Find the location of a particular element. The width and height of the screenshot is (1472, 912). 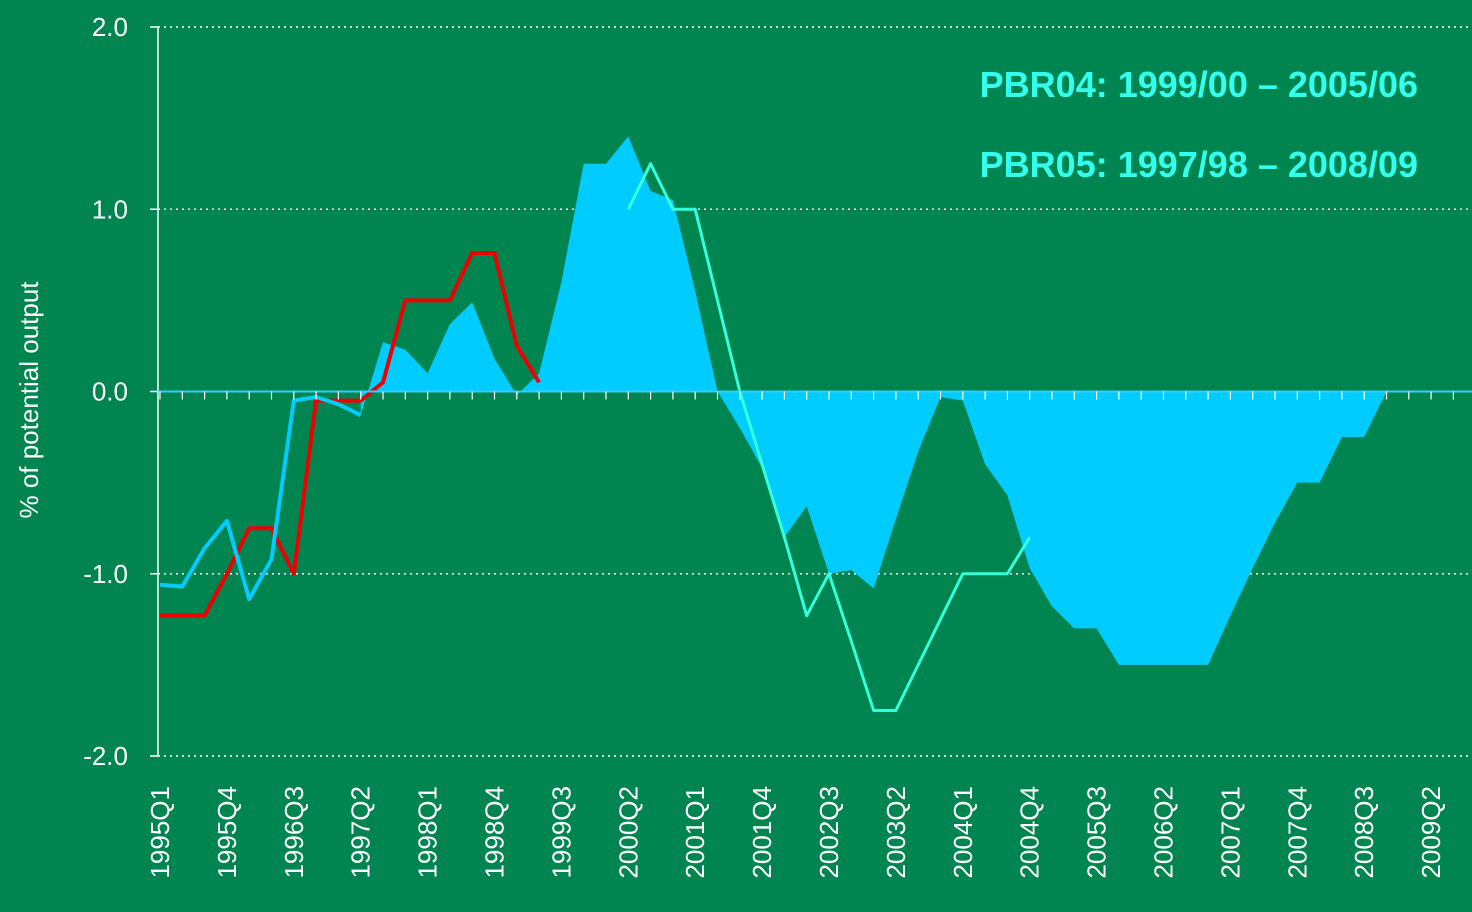

x-tick-label: 2004Q1 is located at coordinates (963, 832).